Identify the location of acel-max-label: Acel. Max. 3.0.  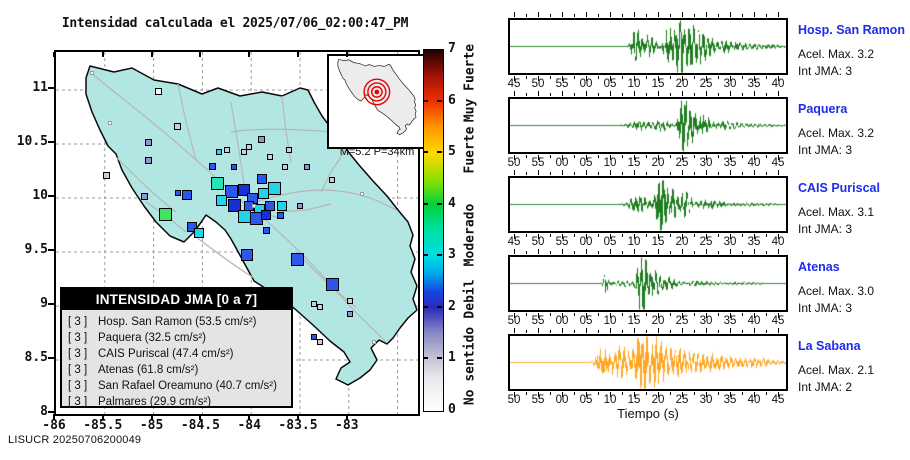
(836, 291).